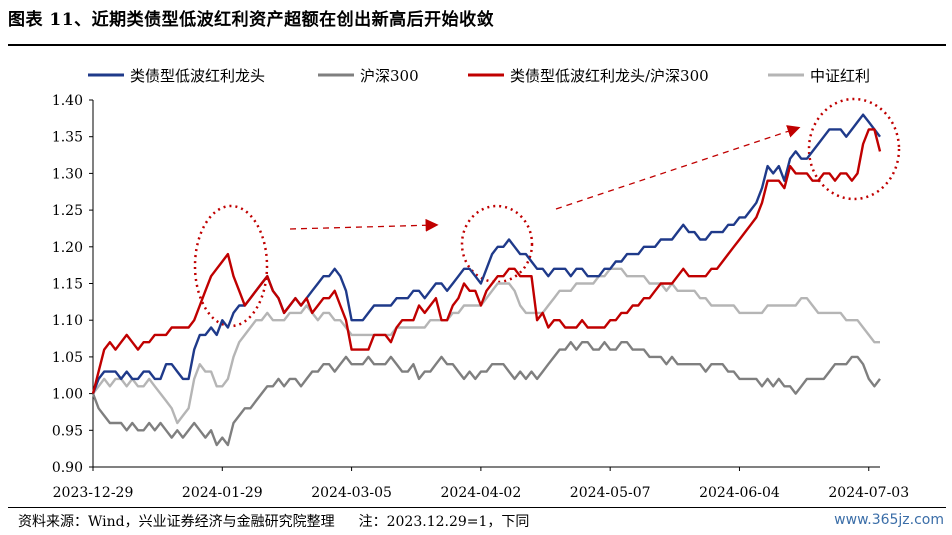  Describe the element at coordinates (889, 520) in the screenshot. I see `watermark: www.365jz.com` at that location.